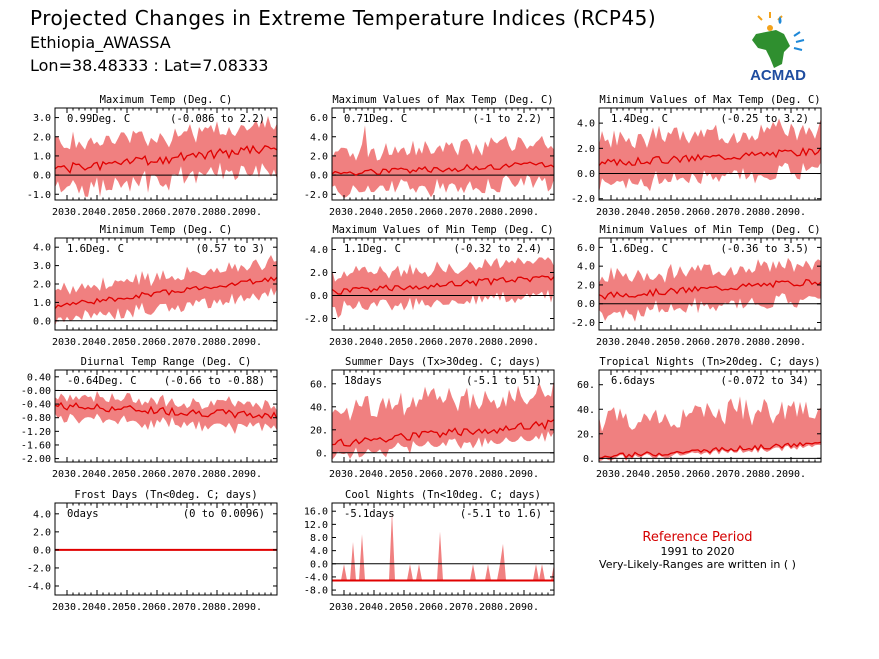 The image size is (879, 659). I want to click on y-tick-label: -1.60, so click(36, 445).